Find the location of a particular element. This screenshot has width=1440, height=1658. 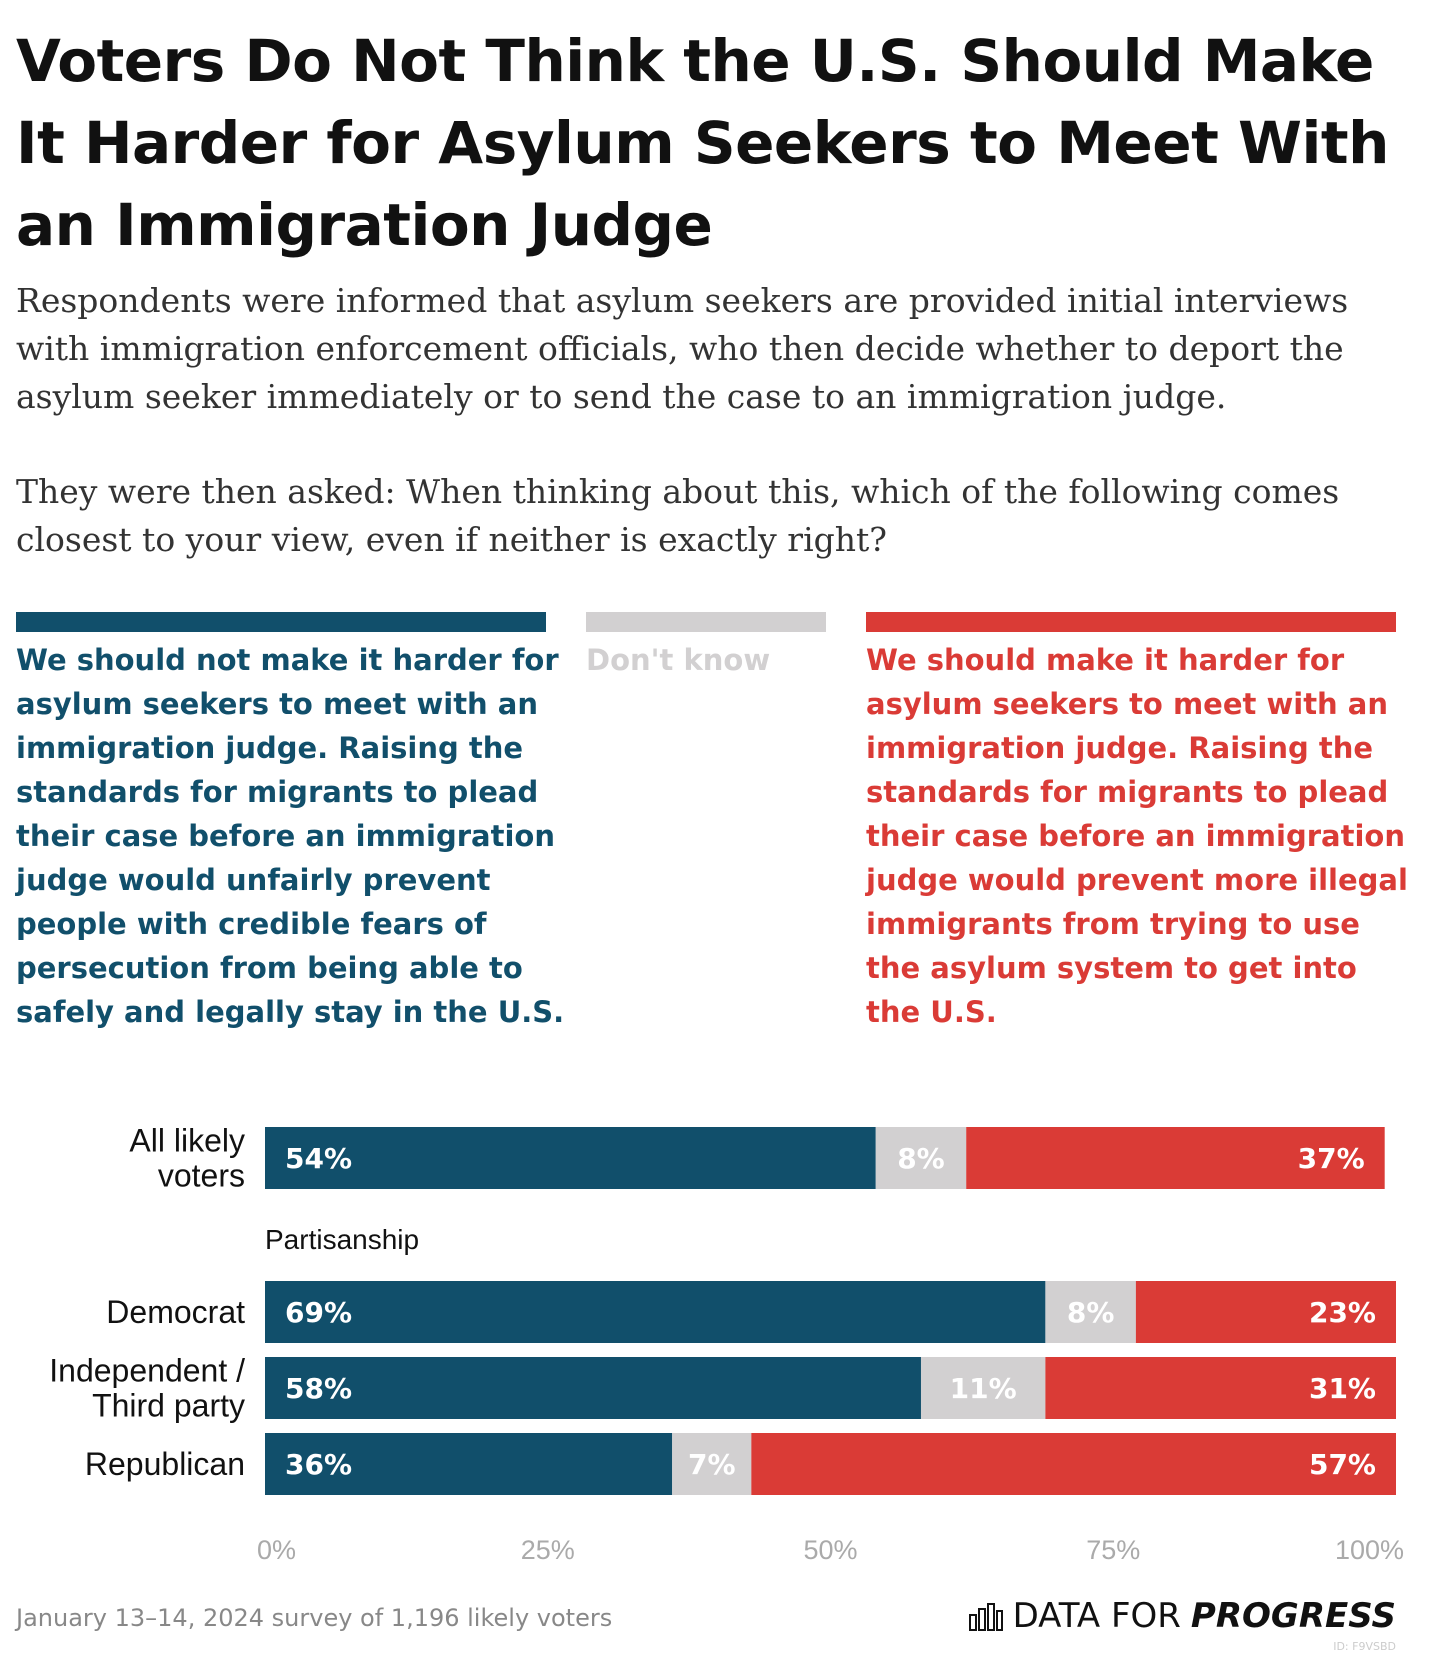

bar-chart-icon is located at coordinates (985, 1617).